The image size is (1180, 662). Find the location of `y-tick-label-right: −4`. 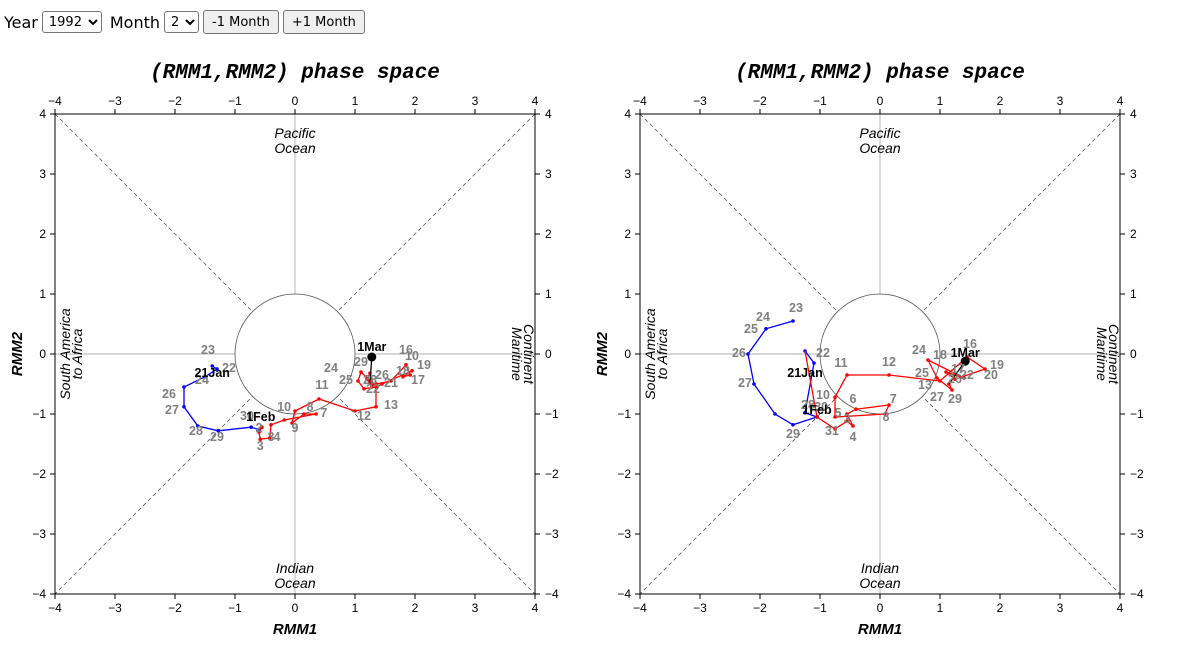

y-tick-label-right: −4 is located at coordinates (552, 594).